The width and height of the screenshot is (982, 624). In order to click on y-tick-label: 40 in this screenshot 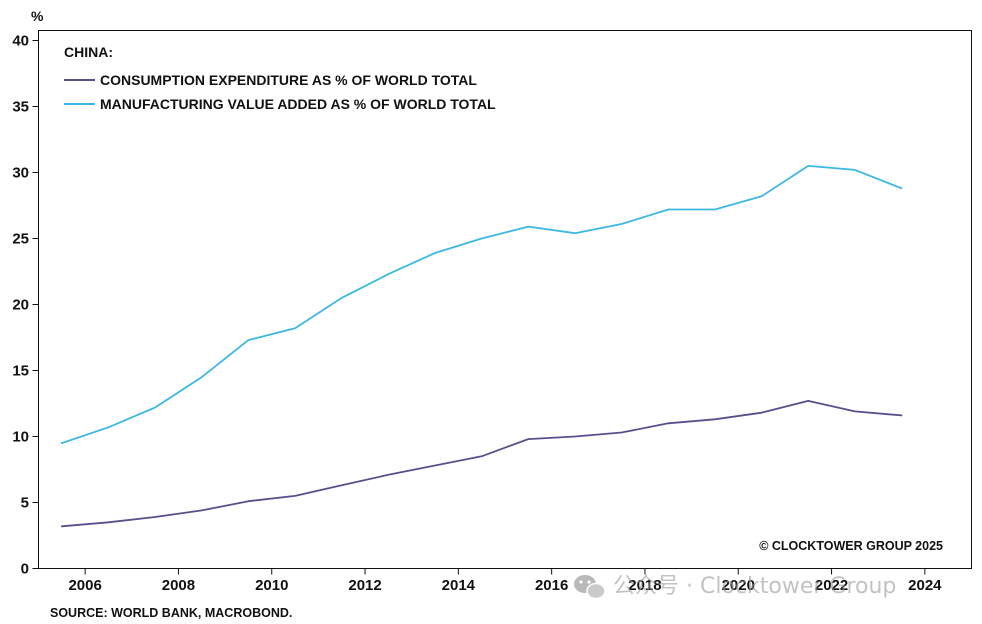, I will do `click(20, 41)`.